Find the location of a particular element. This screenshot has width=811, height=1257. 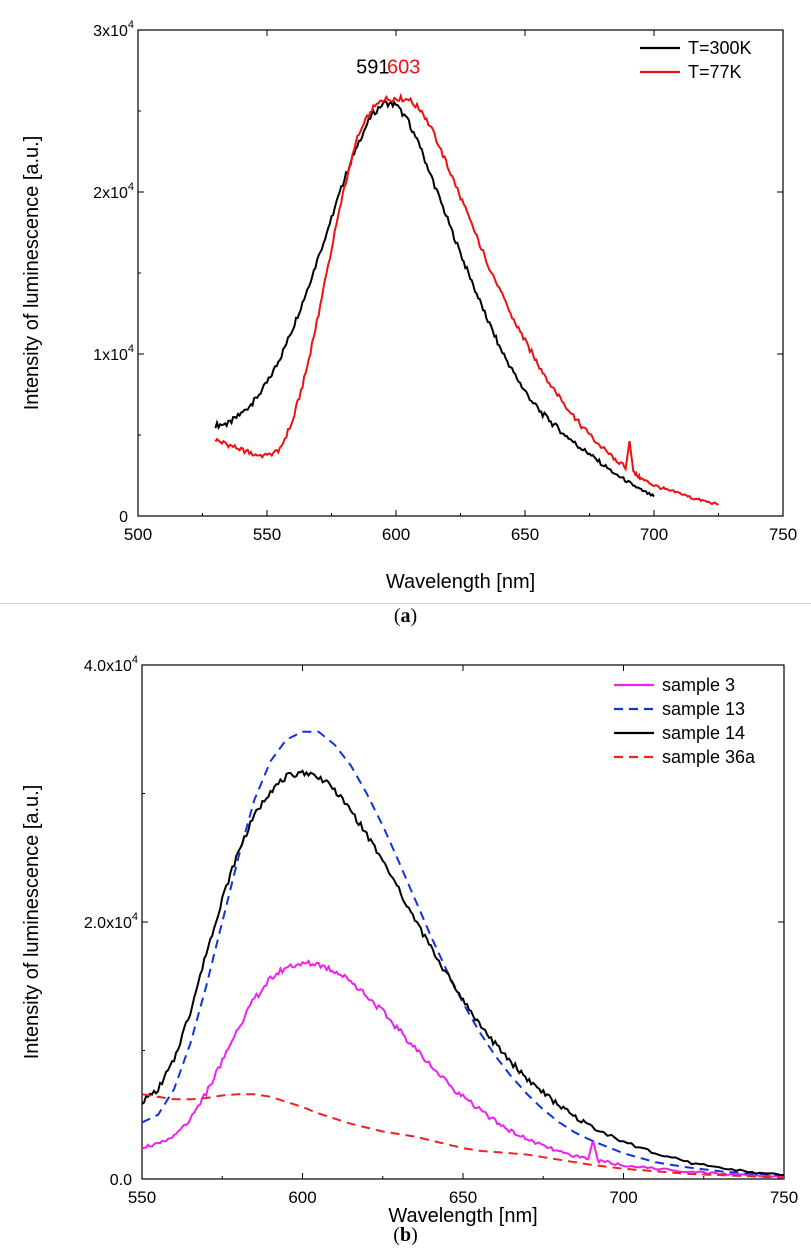

y-tick-label: 0.0 is located at coordinates (121, 1180).